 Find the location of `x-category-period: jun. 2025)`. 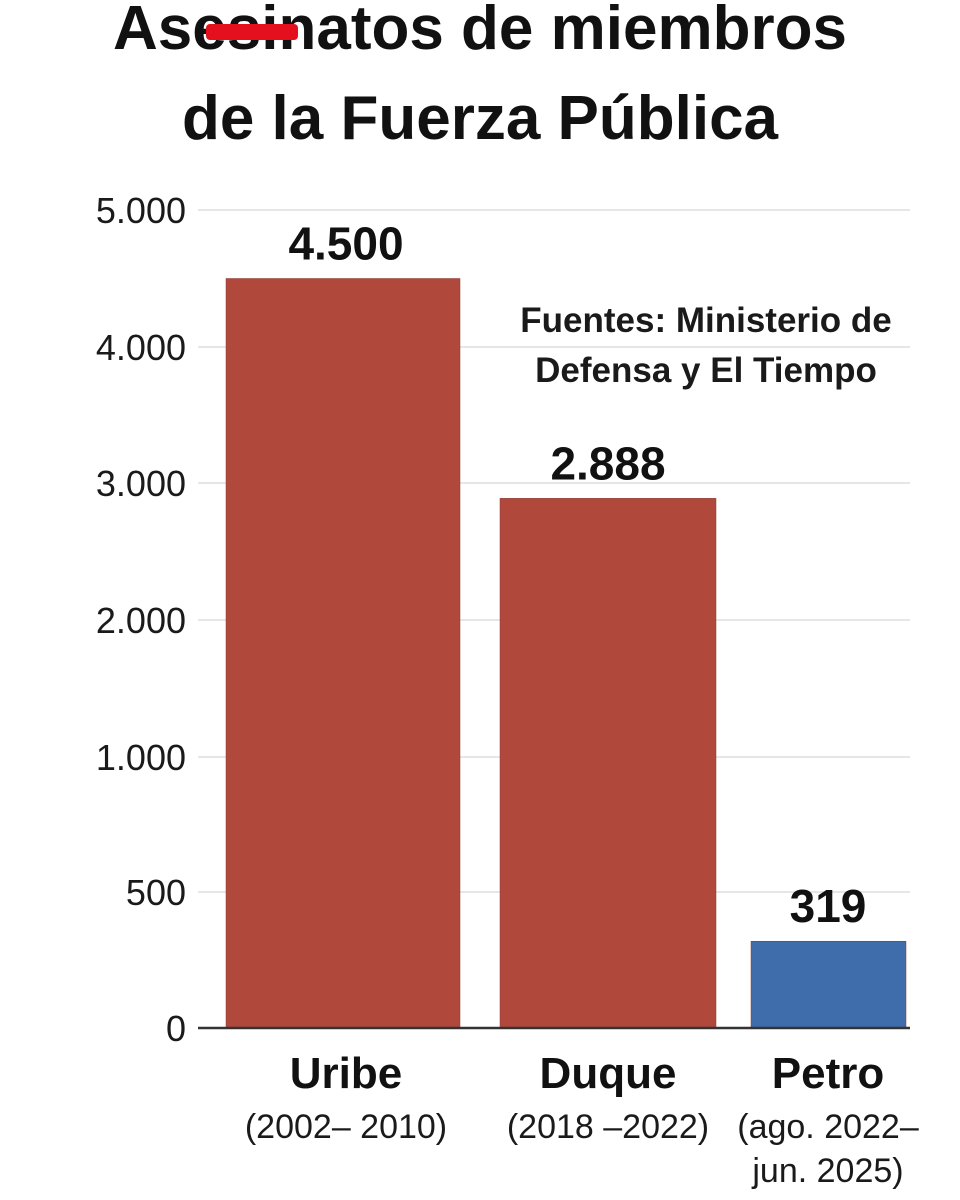

x-category-period: jun. 2025) is located at coordinates (827, 1171).